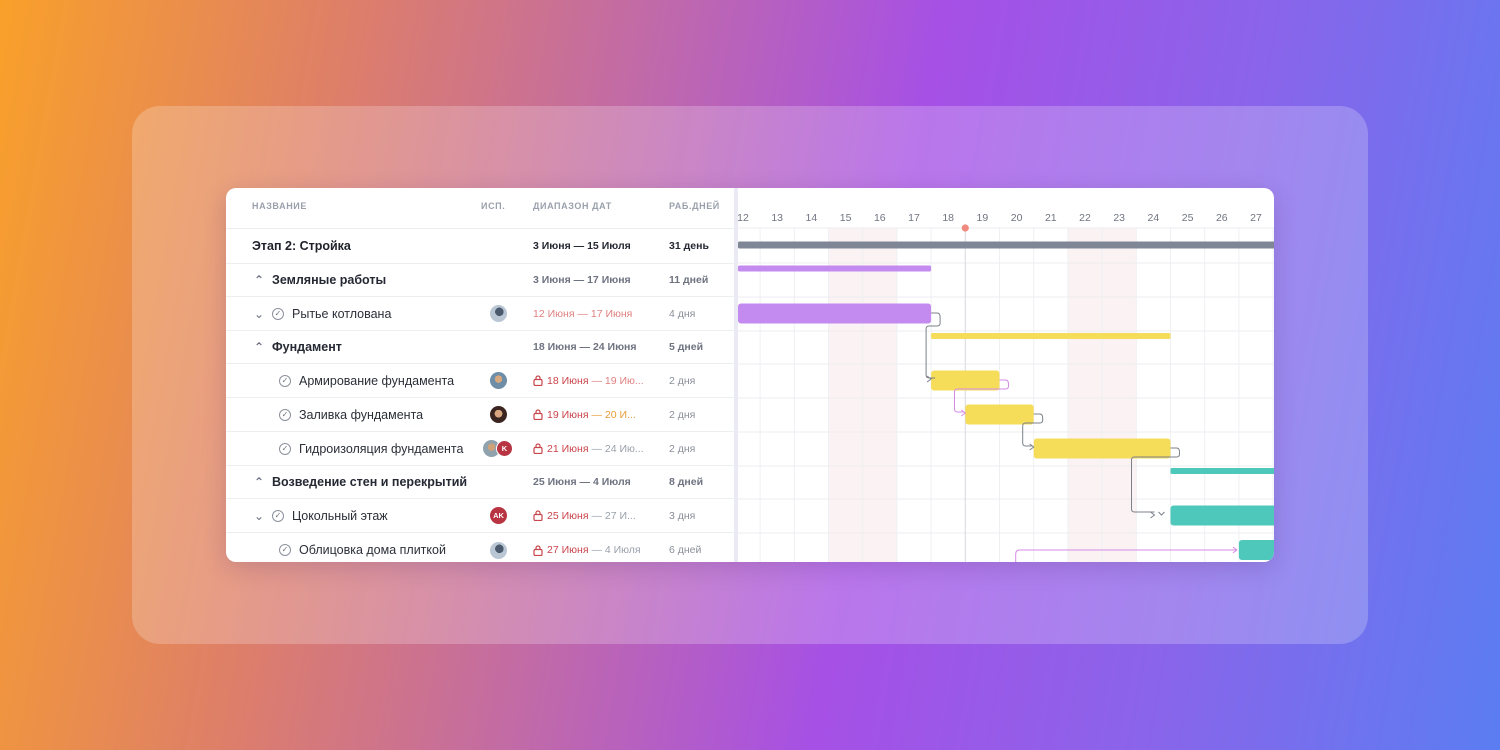 The width and height of the screenshot is (1500, 750). Describe the element at coordinates (682, 515) in the screenshot. I see `workdays-count: 3 дня` at that location.